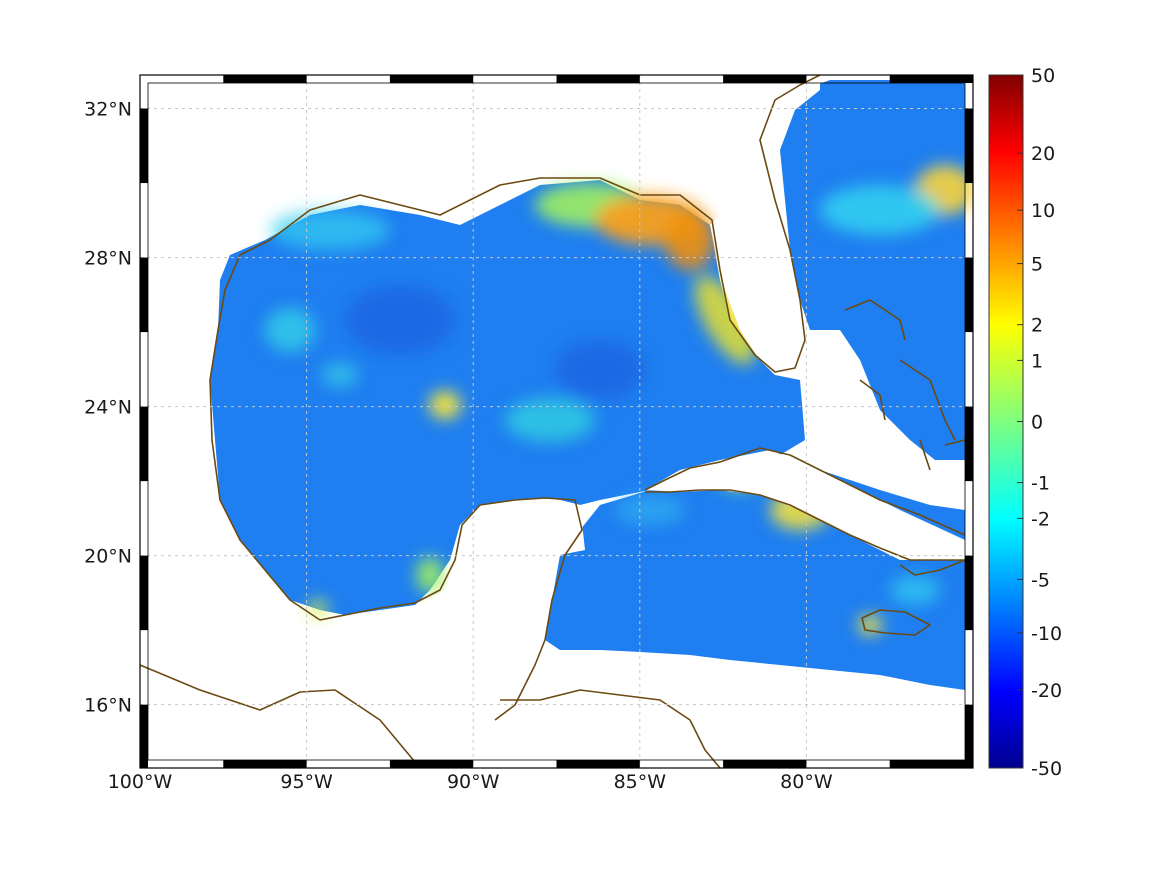 Image resolution: width=1167 pixels, height=875 pixels. What do you see at coordinates (108, 706) in the screenshot?
I see `lat-label-4: 16°N` at bounding box center [108, 706].